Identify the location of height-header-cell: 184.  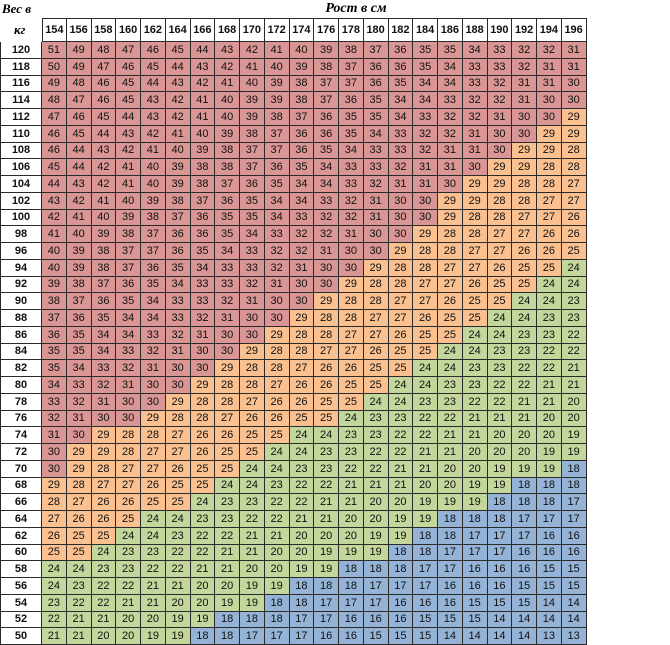
(425, 30).